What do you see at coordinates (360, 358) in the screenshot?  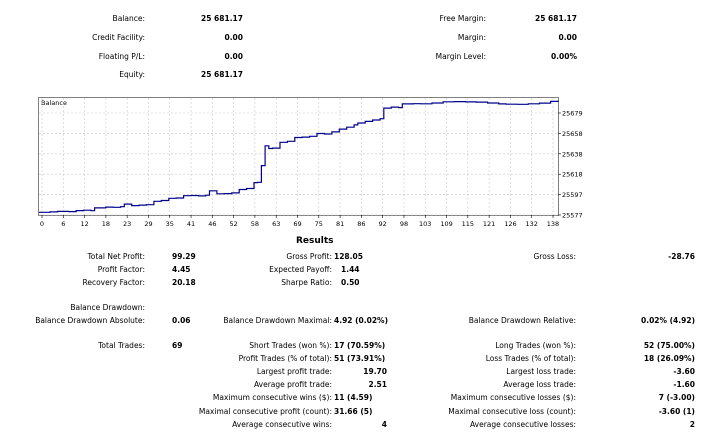 I see `profit-trades-value: 51 (73.91%)` at bounding box center [360, 358].